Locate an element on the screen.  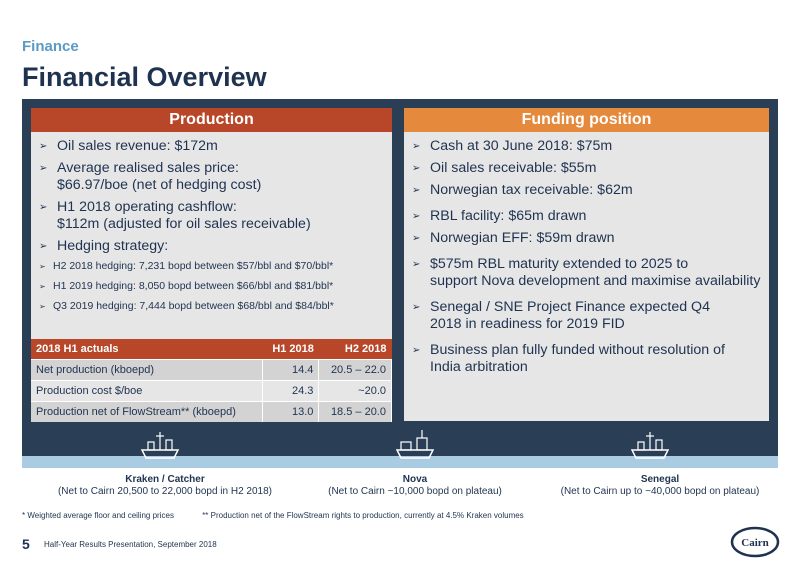
sea-band is located at coordinates (400, 462).